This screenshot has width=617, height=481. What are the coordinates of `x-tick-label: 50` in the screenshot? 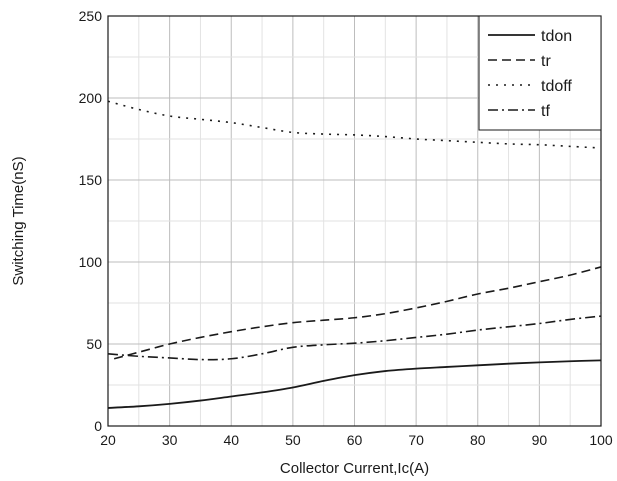 It's located at (293, 440).